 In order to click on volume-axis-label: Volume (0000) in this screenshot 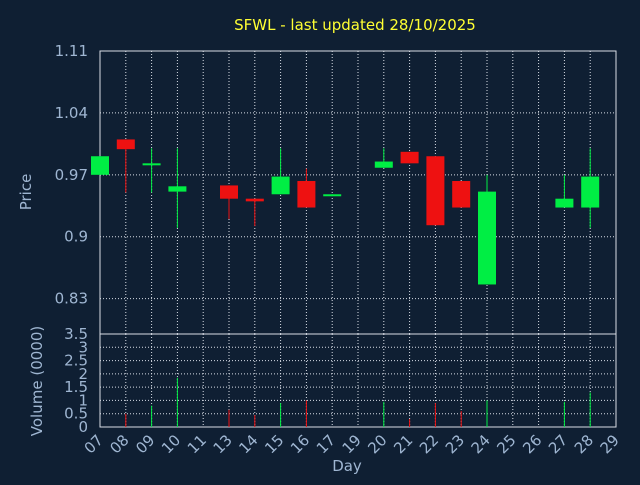, I will do `click(37, 381)`.